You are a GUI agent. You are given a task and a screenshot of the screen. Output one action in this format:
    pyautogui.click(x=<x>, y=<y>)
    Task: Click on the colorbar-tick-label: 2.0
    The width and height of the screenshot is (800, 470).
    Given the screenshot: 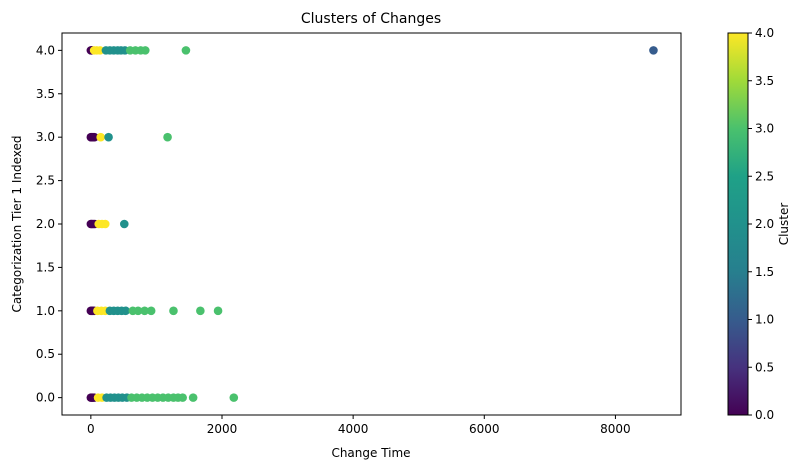 What is the action you would take?
    pyautogui.click(x=764, y=224)
    